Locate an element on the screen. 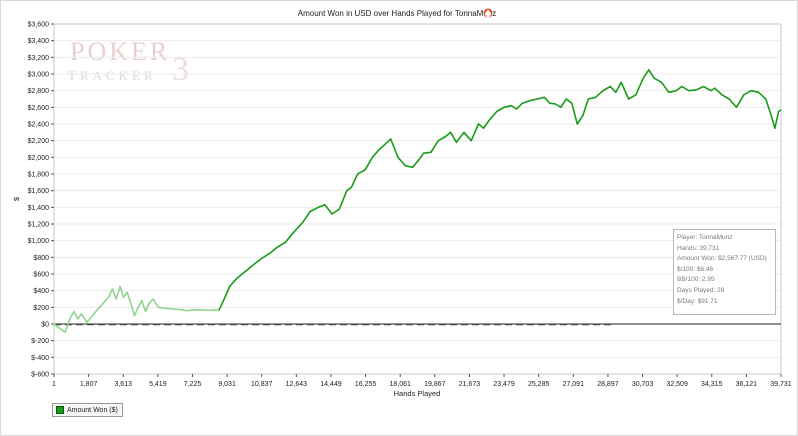  x-tick-label: 30,703 is located at coordinates (643, 384).